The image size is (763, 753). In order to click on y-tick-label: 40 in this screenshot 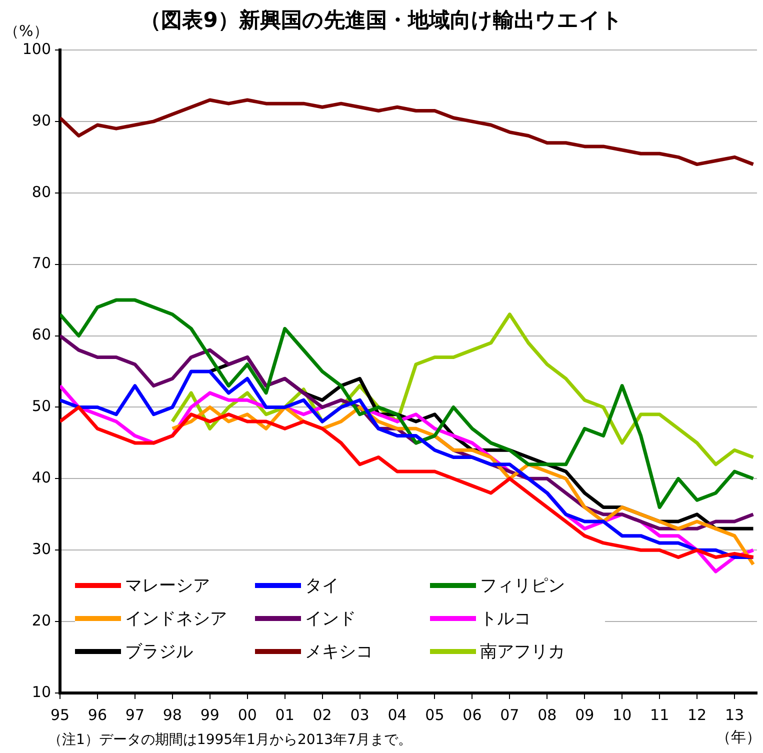, I will do `click(41, 477)`.